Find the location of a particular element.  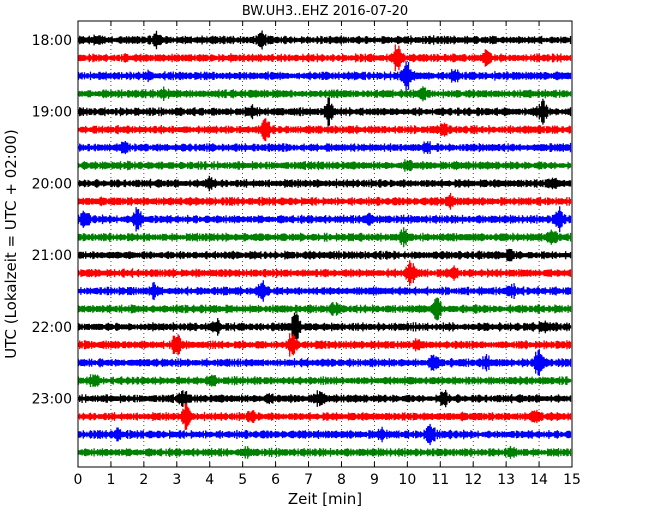

trace-21:15 is located at coordinates (324, 273).